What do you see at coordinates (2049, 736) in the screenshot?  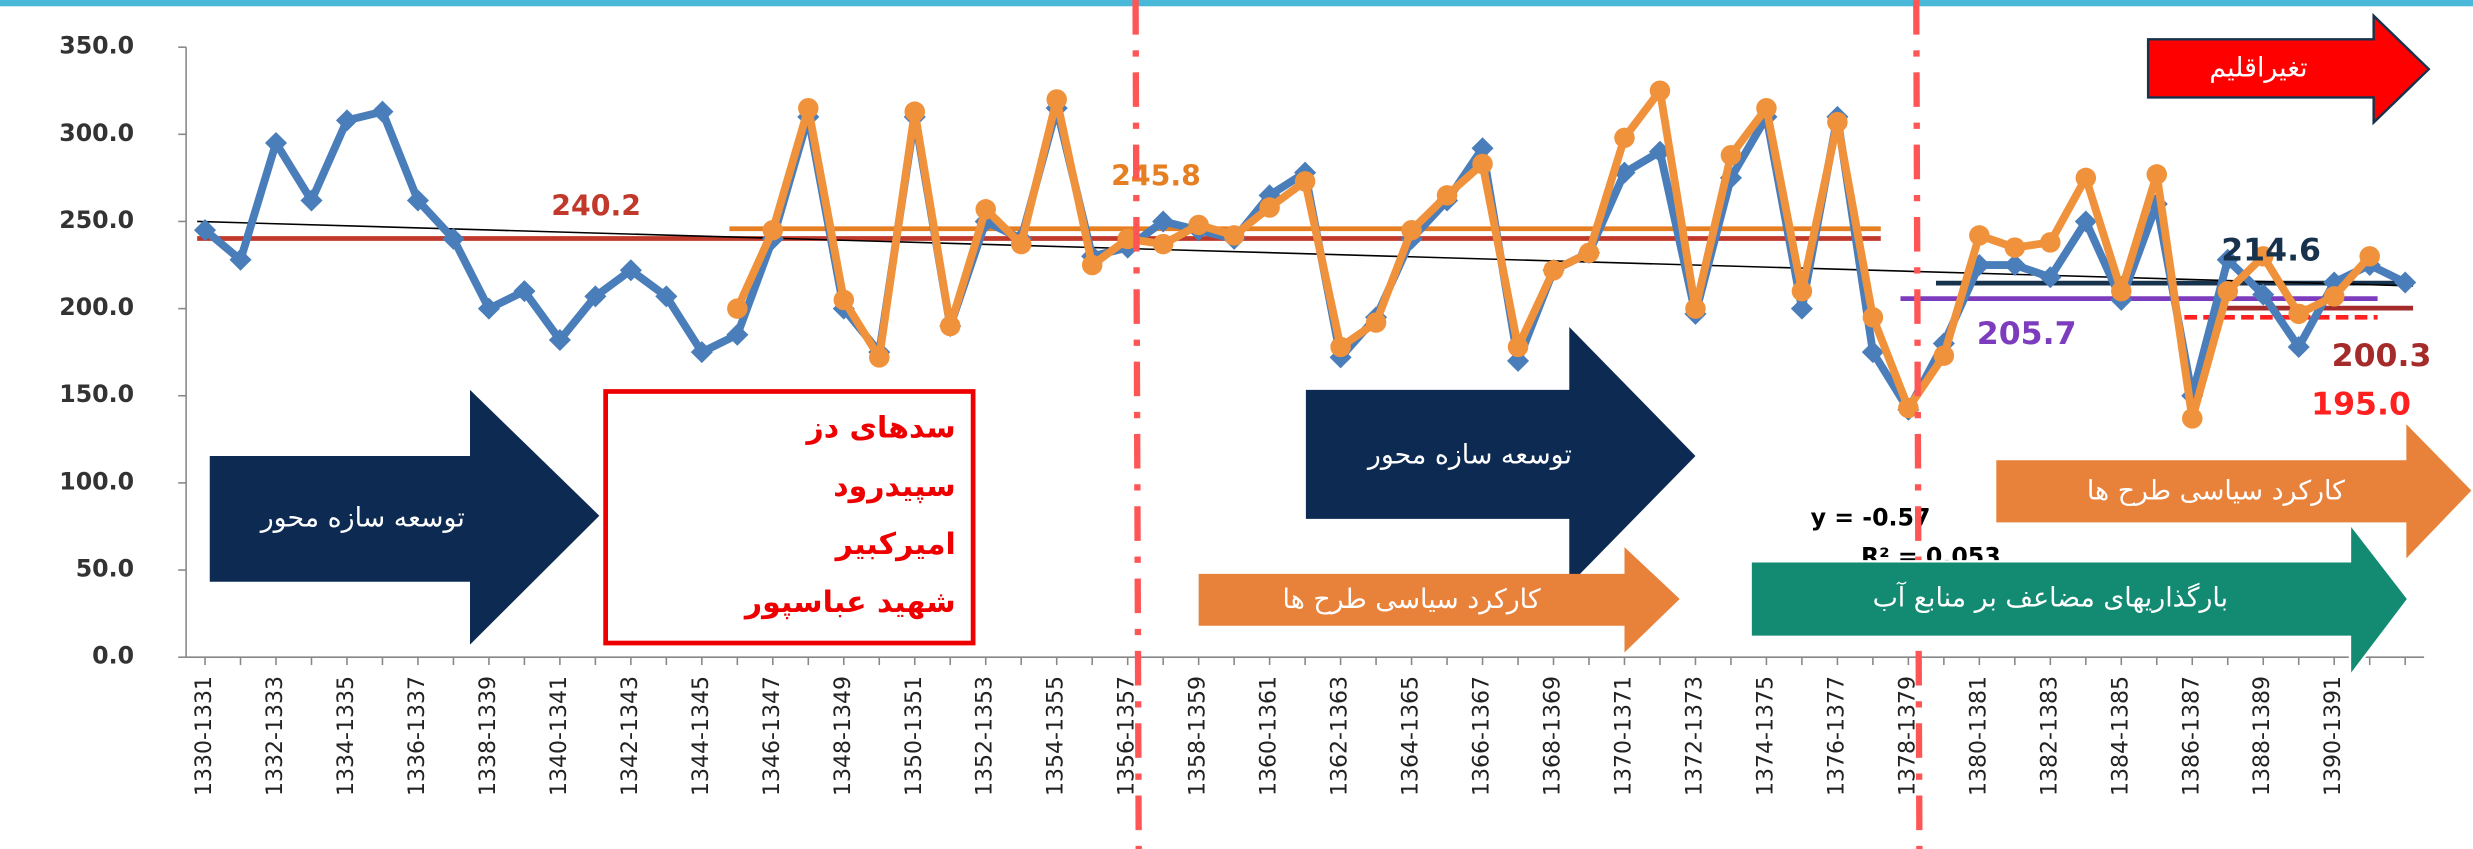 I see `x-tick-label: 1382-1383` at bounding box center [2049, 736].